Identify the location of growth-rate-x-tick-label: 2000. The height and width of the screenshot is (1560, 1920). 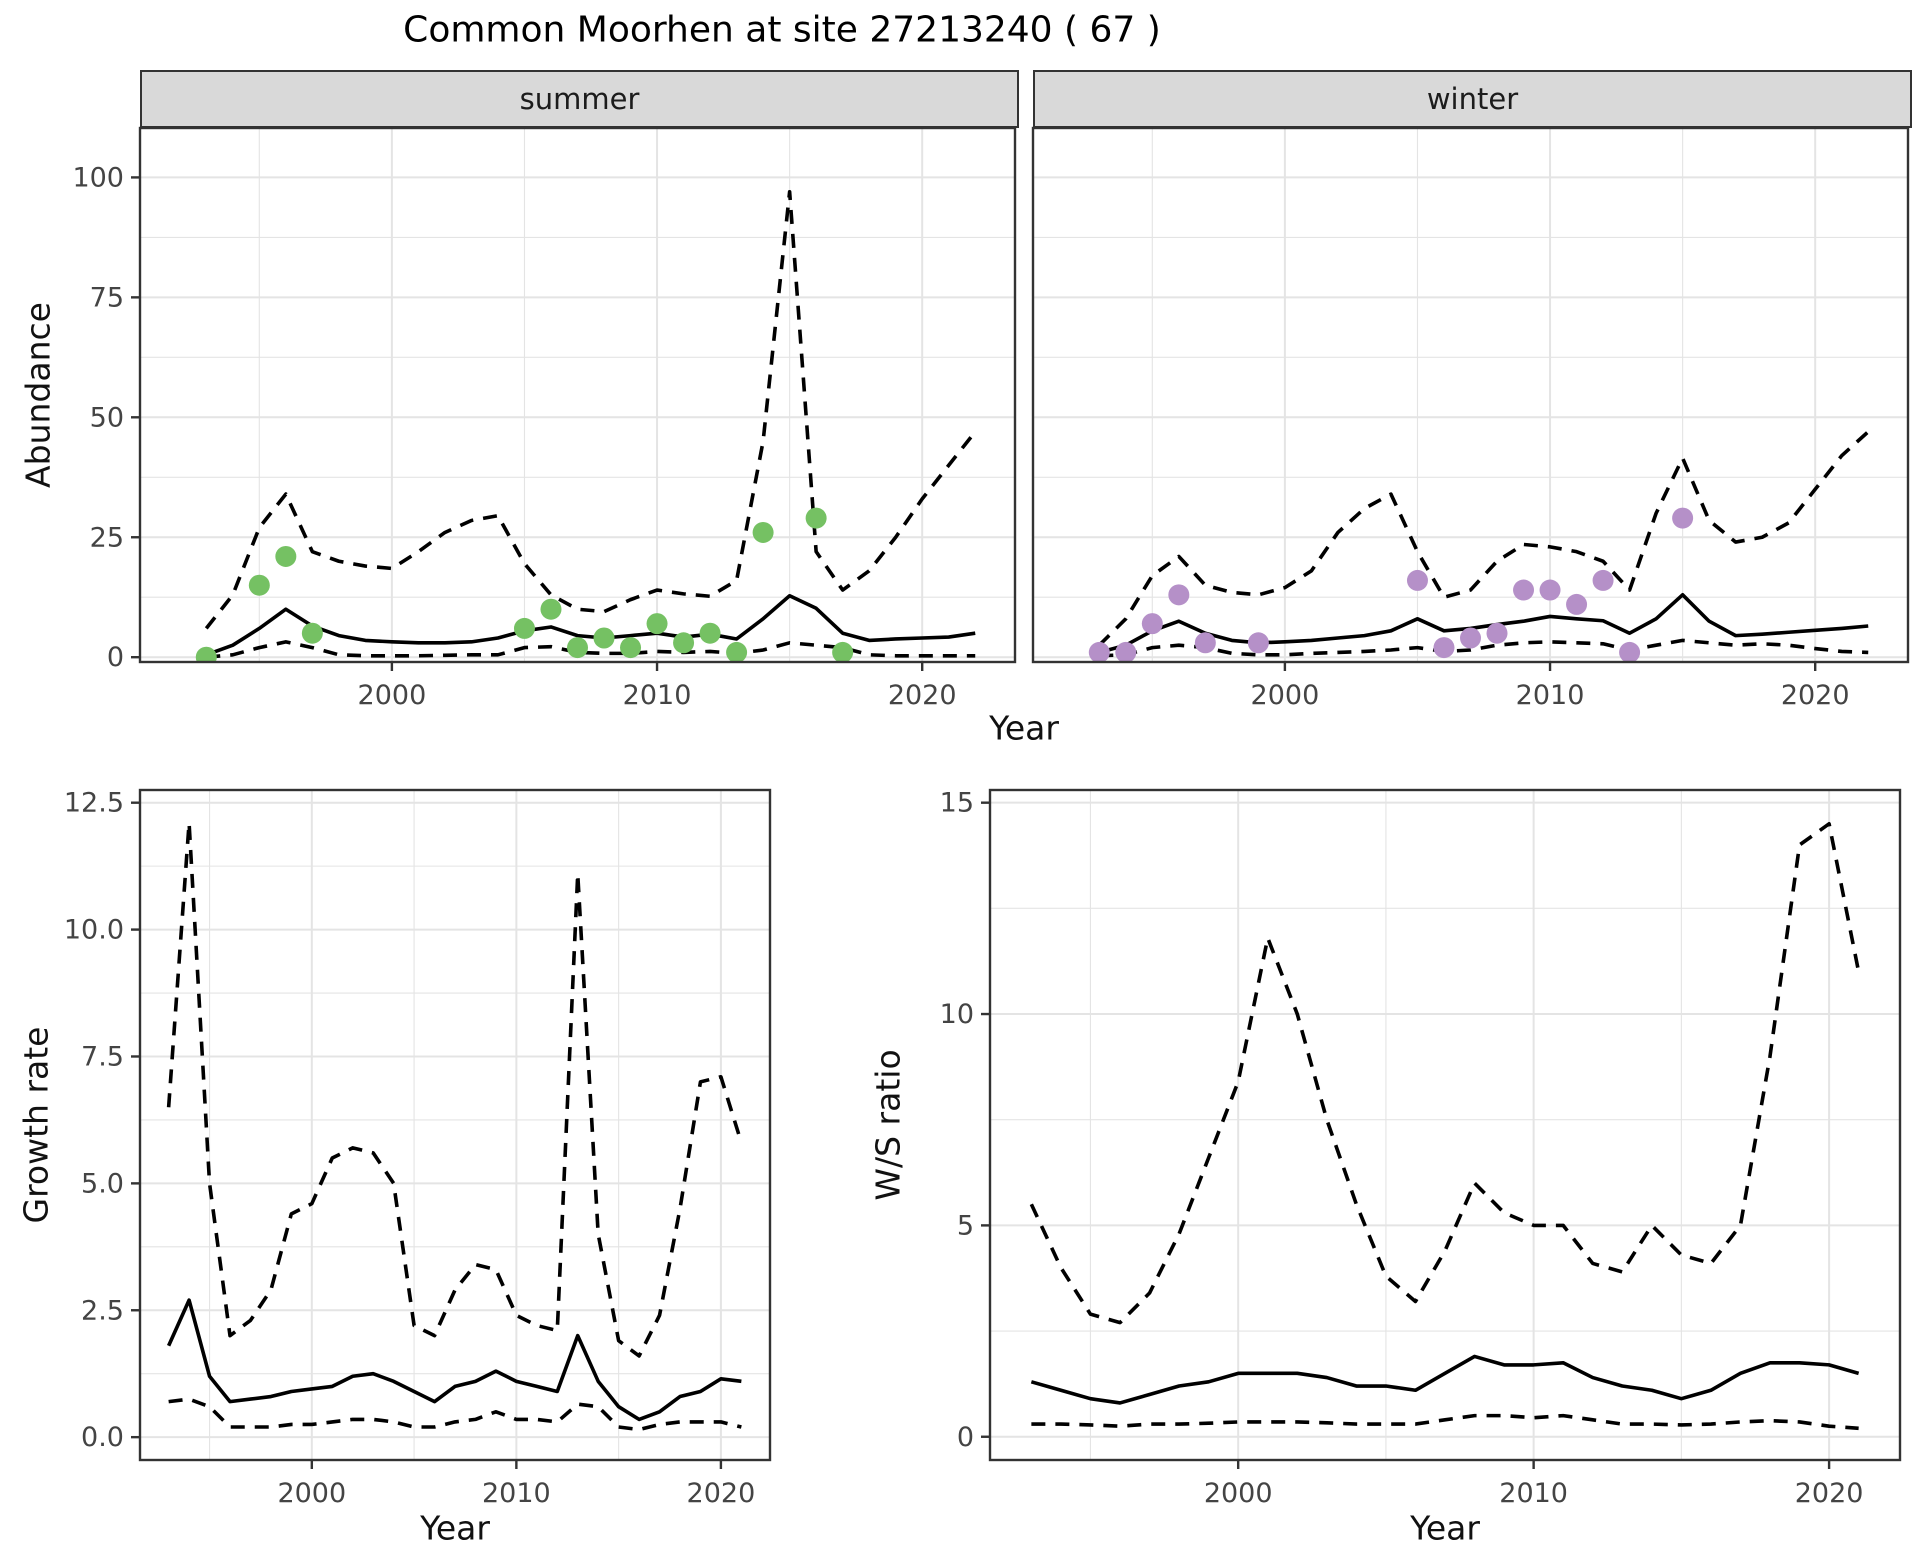
(311, 1493).